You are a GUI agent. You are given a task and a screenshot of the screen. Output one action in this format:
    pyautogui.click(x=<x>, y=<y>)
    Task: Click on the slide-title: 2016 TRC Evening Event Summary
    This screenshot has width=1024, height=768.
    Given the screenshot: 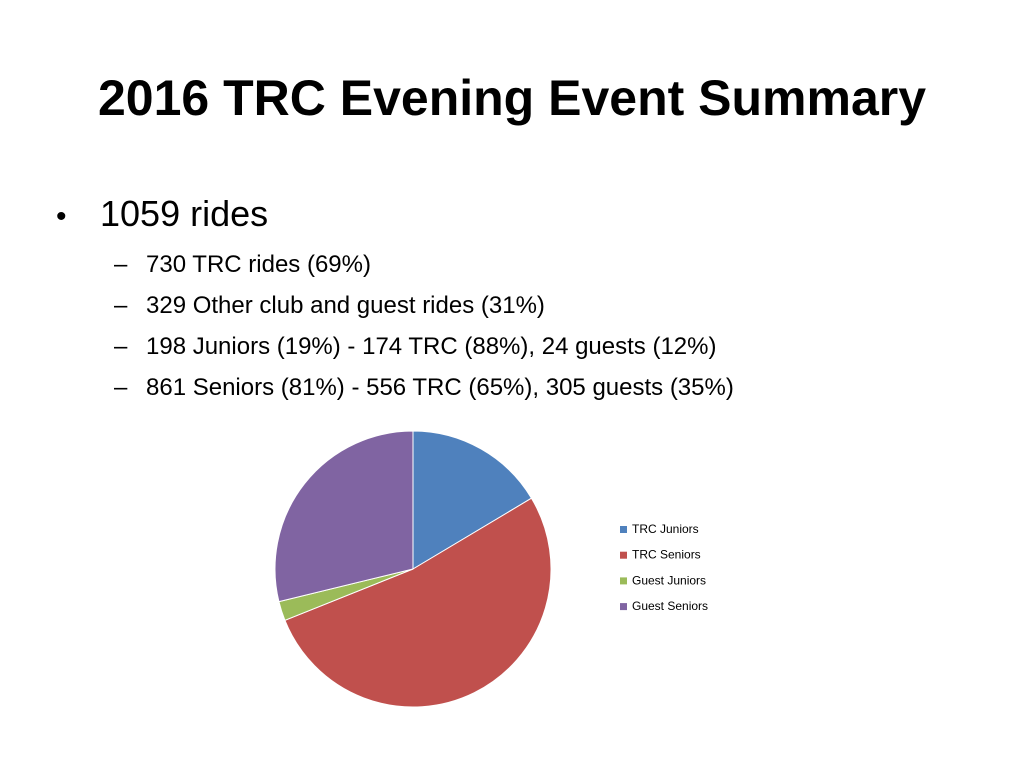 What is the action you would take?
    pyautogui.click(x=512, y=98)
    